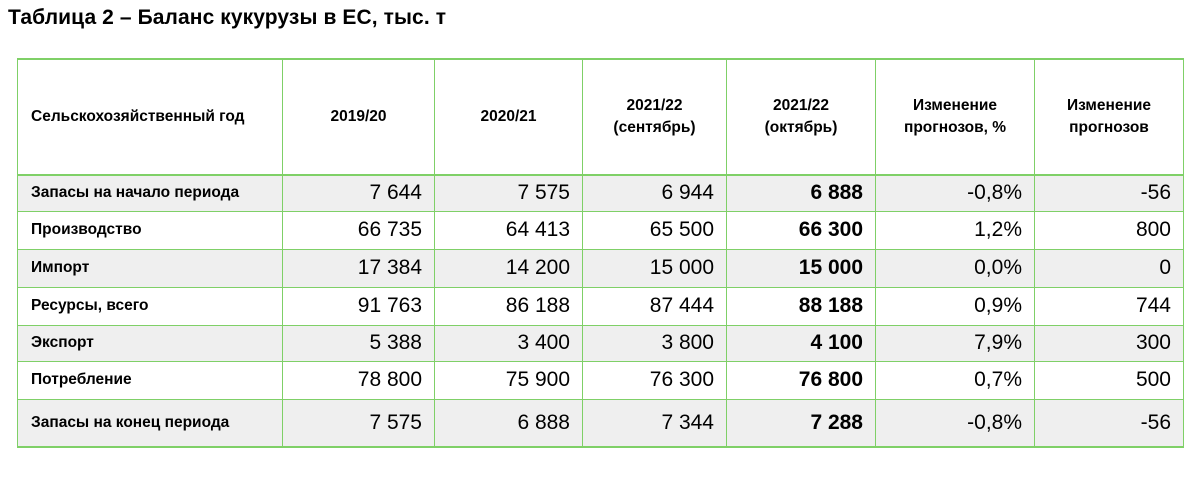  I want to click on table-cell: 87 444, so click(654, 306).